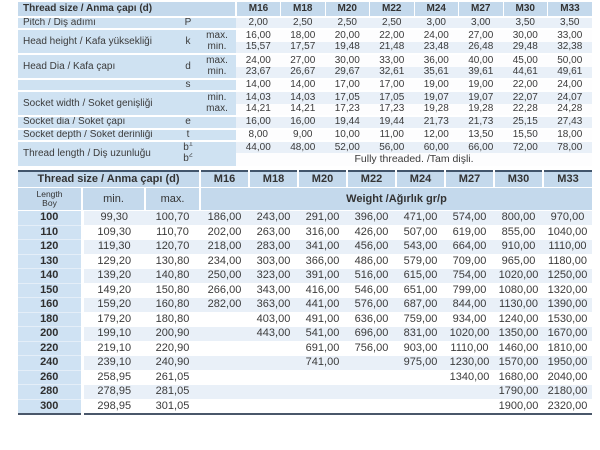  Describe the element at coordinates (518, 319) in the screenshot. I see `weight-cell-m30: 1240,00` at that location.